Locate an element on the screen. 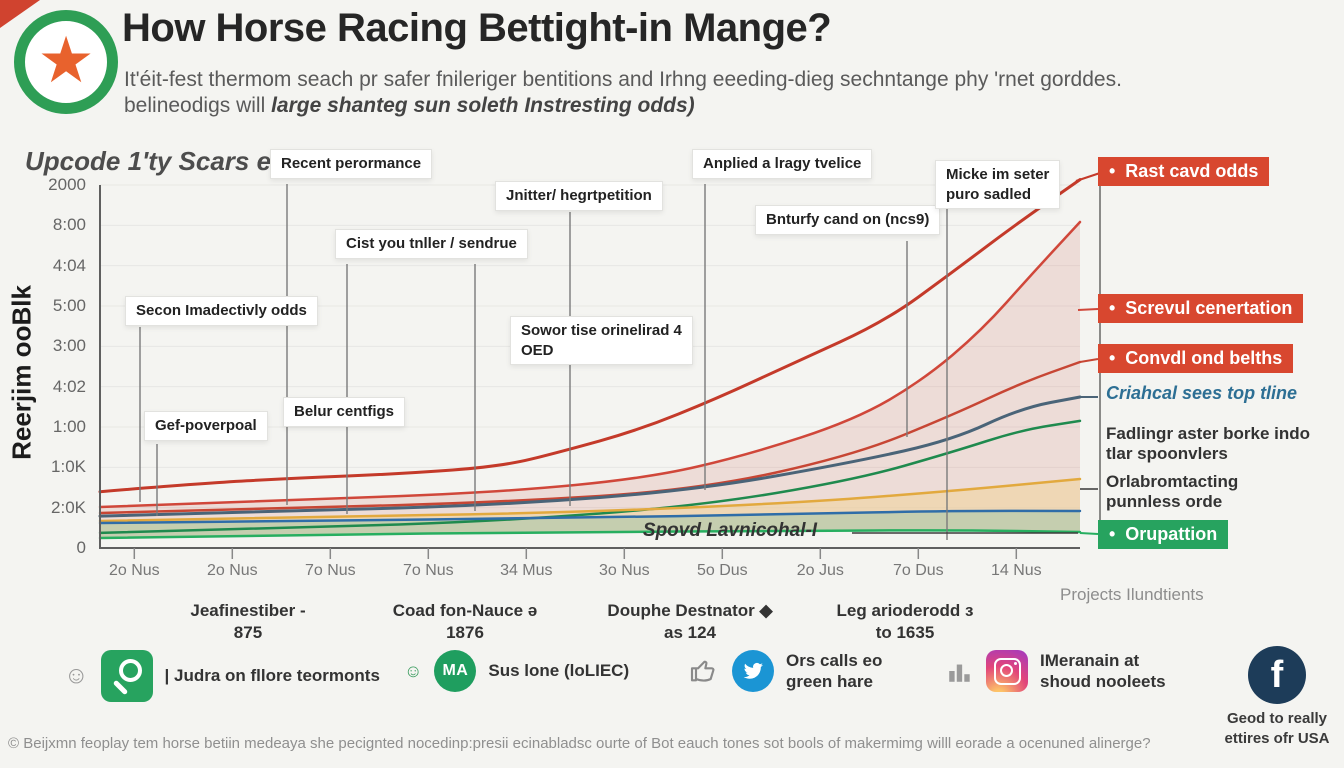  legend-label: • Convdl ond belths is located at coordinates (1196, 358).